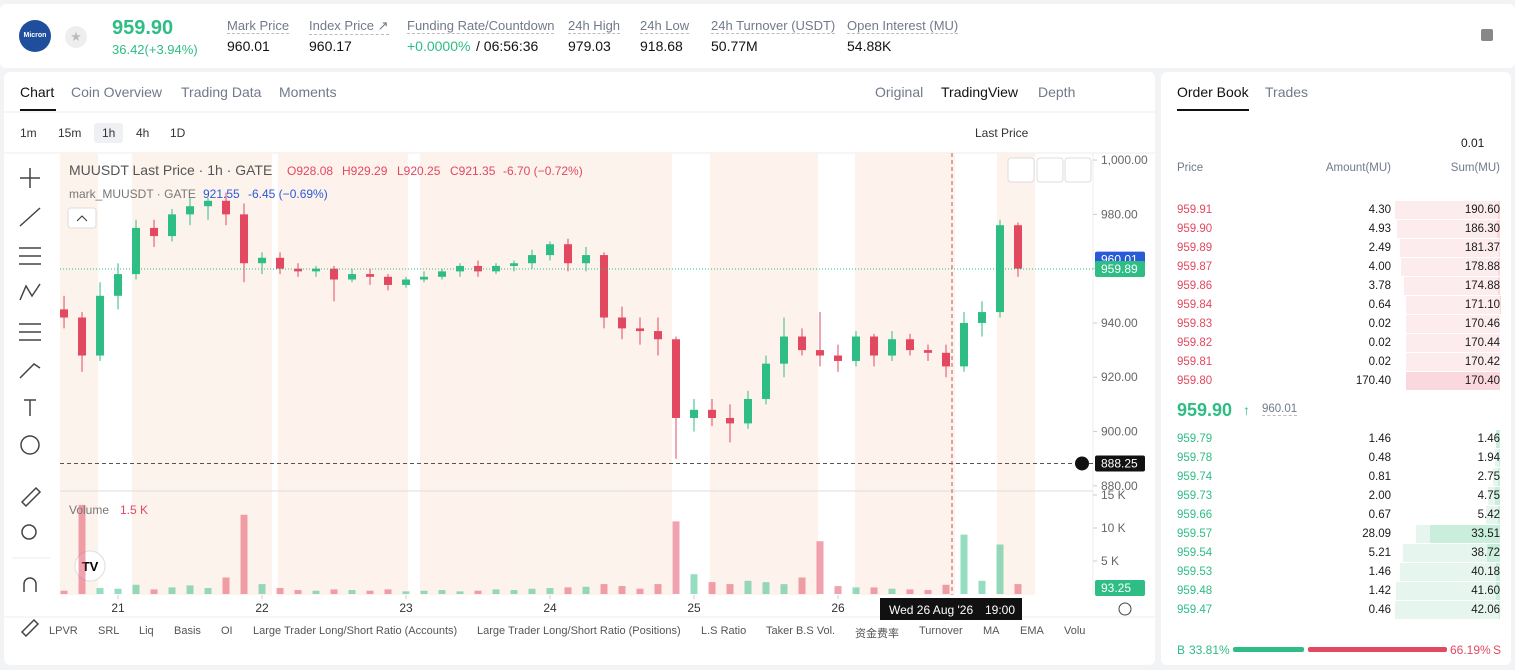  I want to click on buy-label: B, so click(1181, 650).